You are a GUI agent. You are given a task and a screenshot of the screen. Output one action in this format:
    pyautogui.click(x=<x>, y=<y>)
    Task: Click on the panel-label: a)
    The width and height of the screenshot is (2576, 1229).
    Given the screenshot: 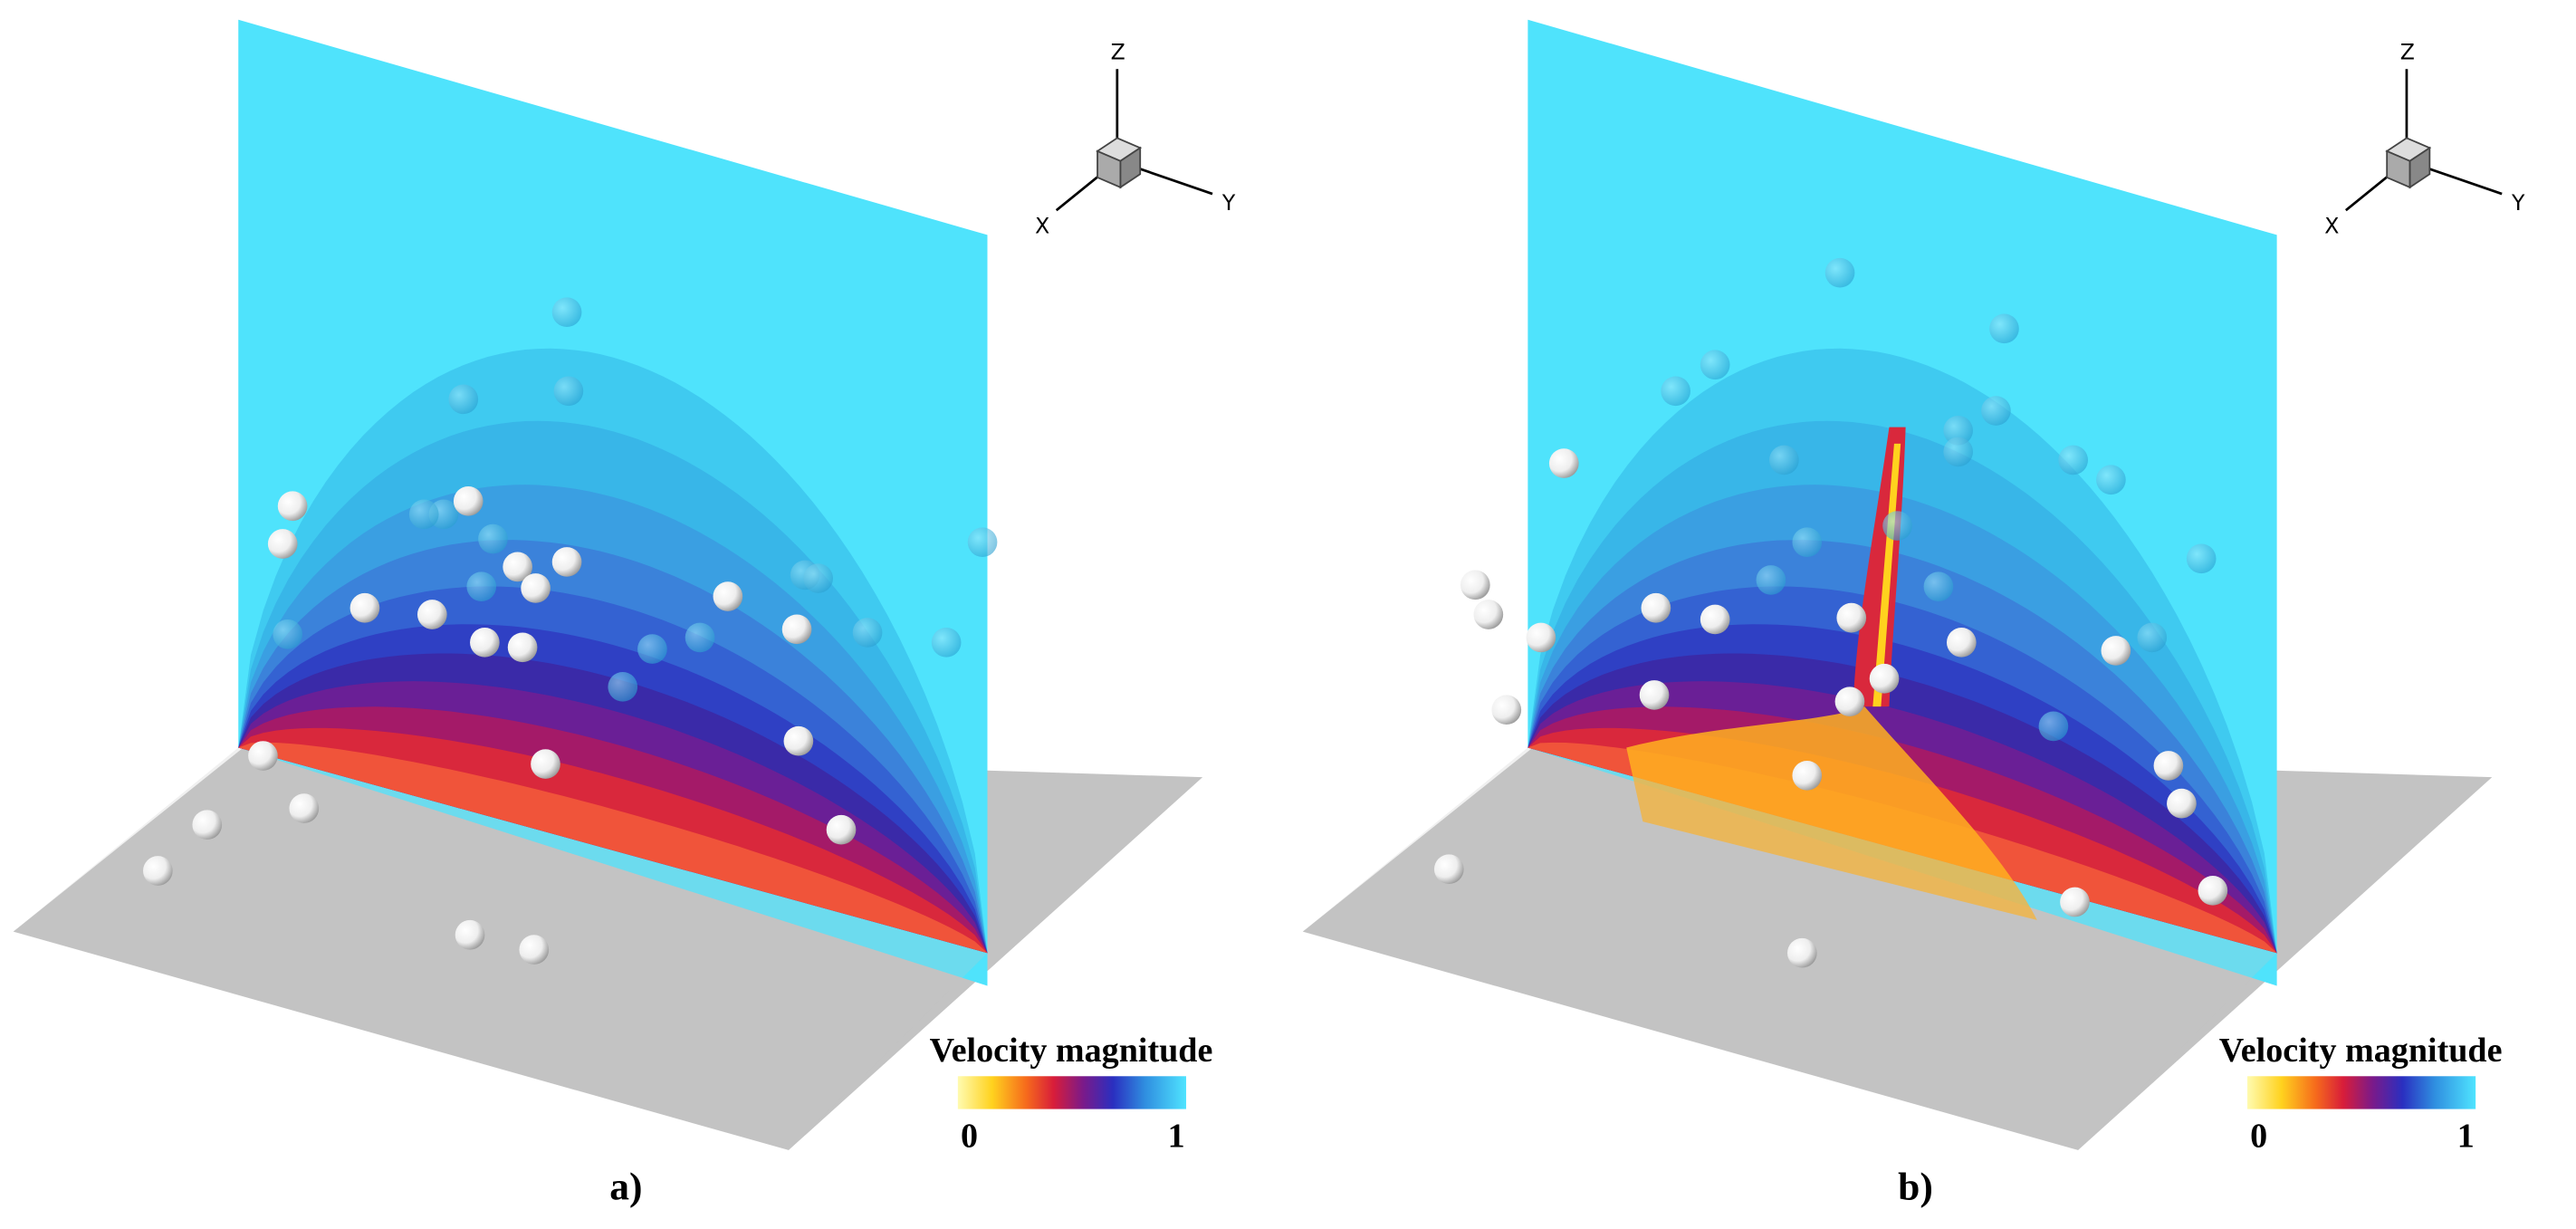 What is the action you would take?
    pyautogui.click(x=625, y=1186)
    